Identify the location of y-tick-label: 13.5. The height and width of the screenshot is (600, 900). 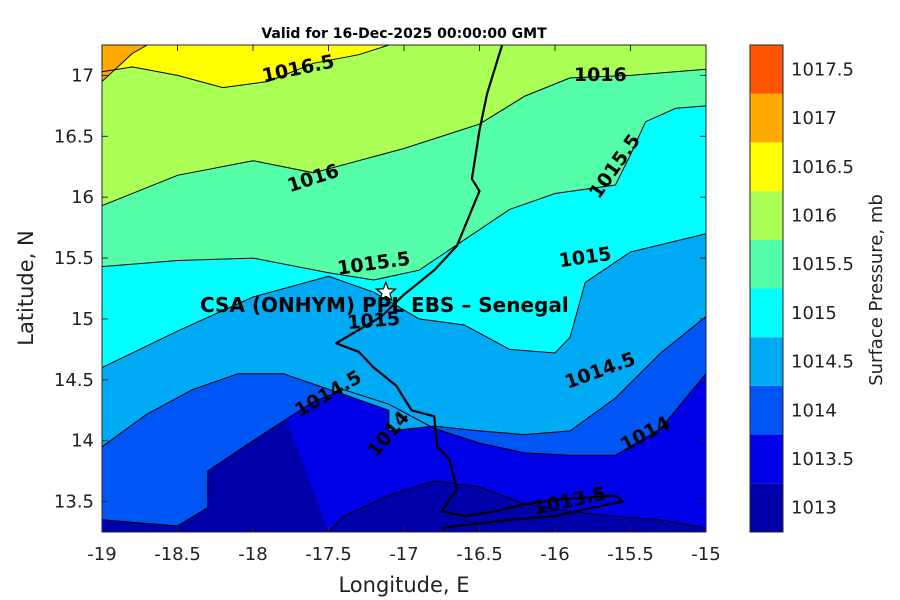
(74, 502).